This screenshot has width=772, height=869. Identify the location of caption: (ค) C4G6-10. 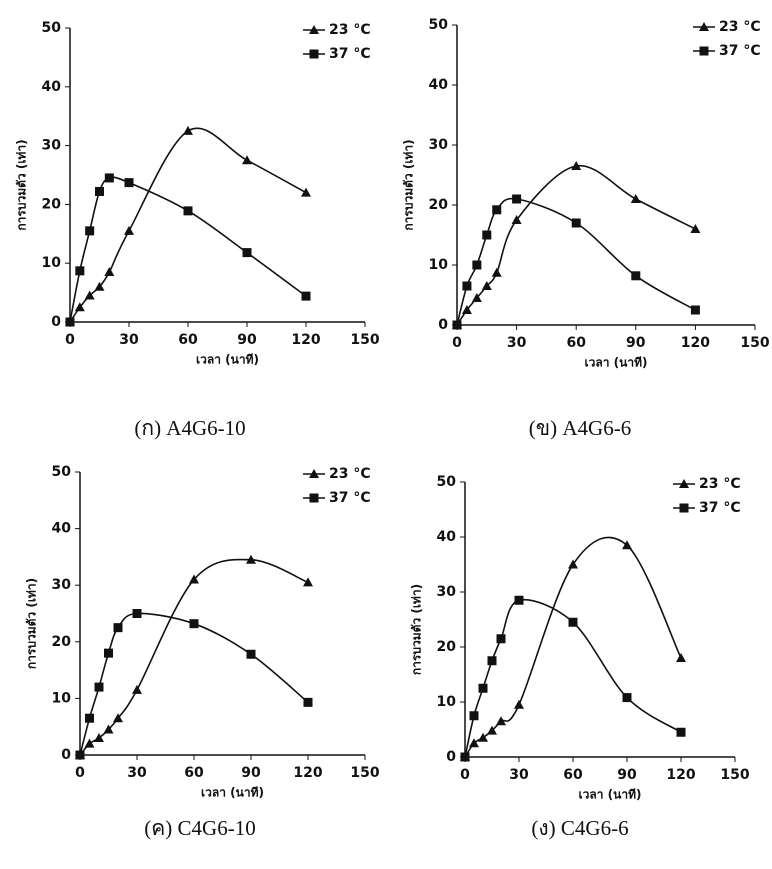
(199, 828).